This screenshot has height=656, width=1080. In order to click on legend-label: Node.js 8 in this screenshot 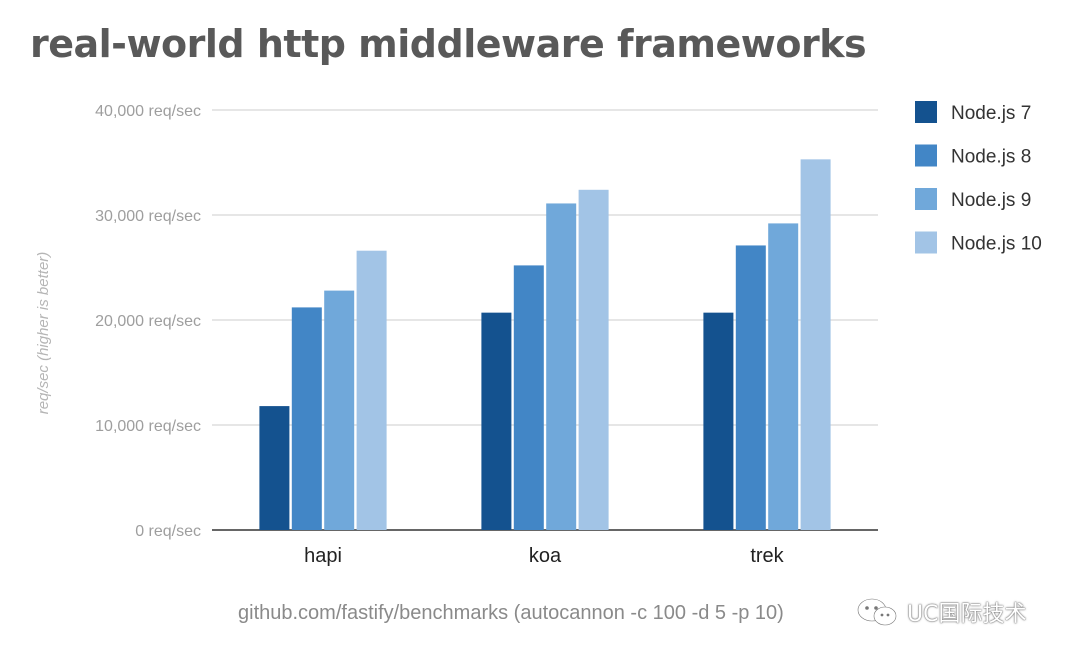, I will do `click(991, 157)`.